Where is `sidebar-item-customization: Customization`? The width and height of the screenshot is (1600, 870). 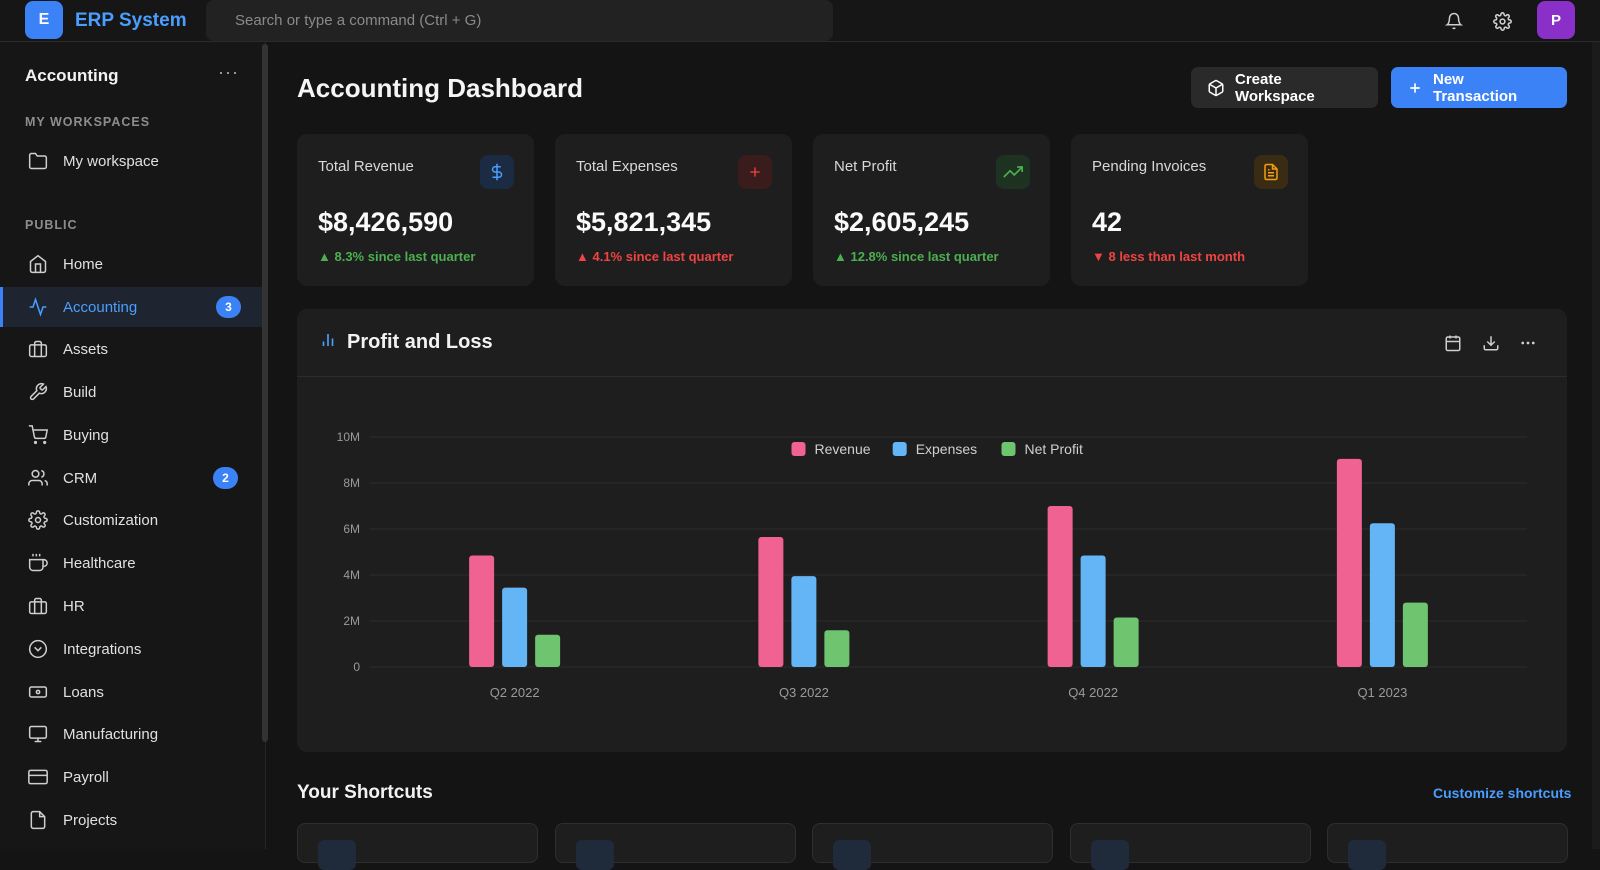 sidebar-item-customization: Customization is located at coordinates (131, 520).